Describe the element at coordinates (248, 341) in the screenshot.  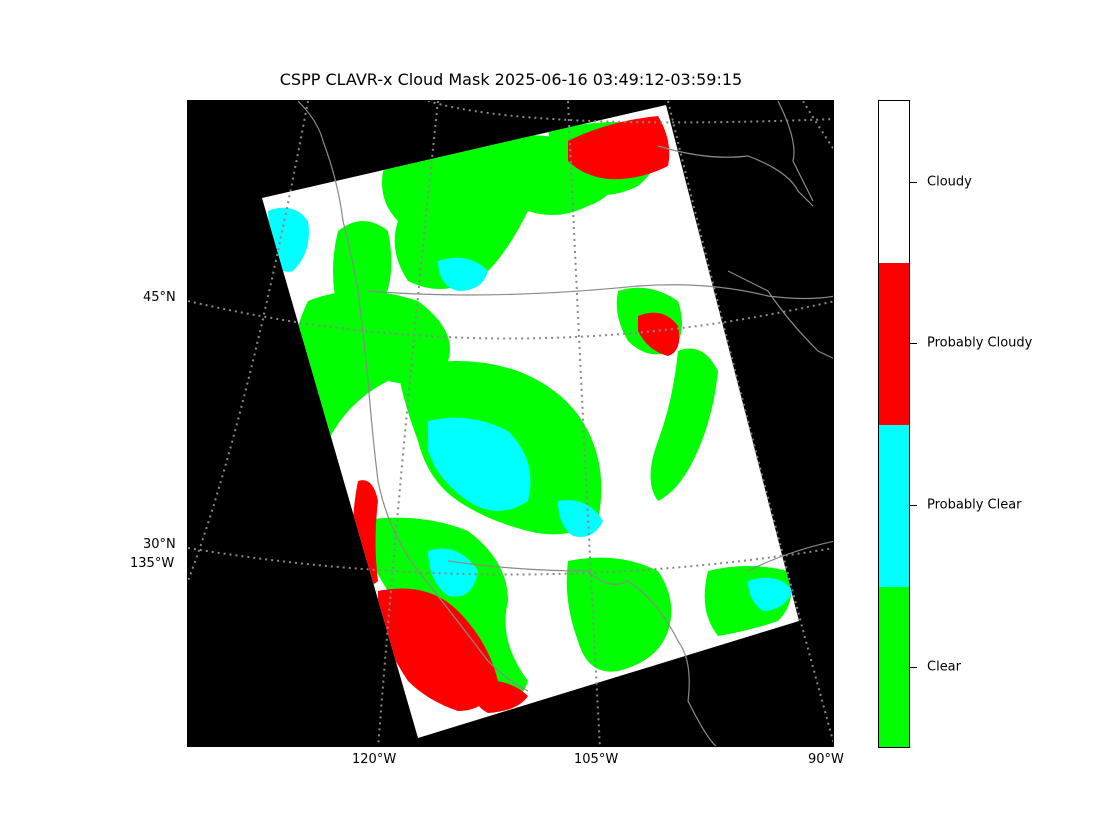
I see `meridian-135w` at that location.